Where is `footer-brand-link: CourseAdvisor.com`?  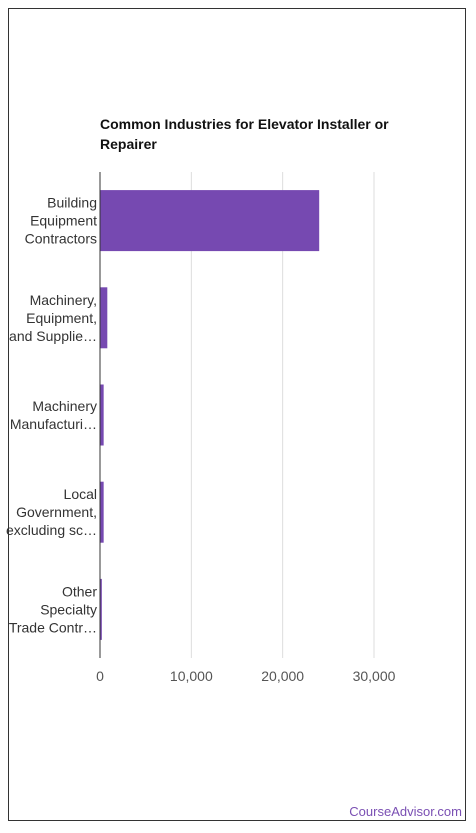 footer-brand-link: CourseAdvisor.com is located at coordinates (405, 811).